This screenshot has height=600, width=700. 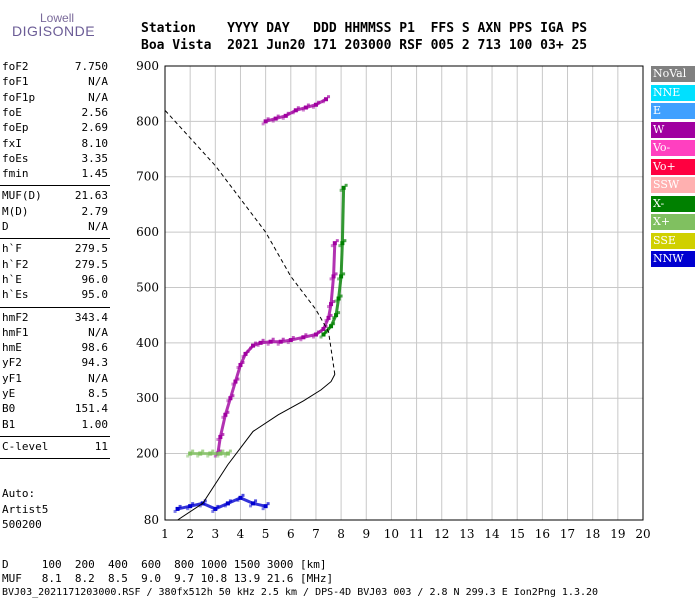 What do you see at coordinates (55, 228) in the screenshot?
I see `param-row: D N/A` at bounding box center [55, 228].